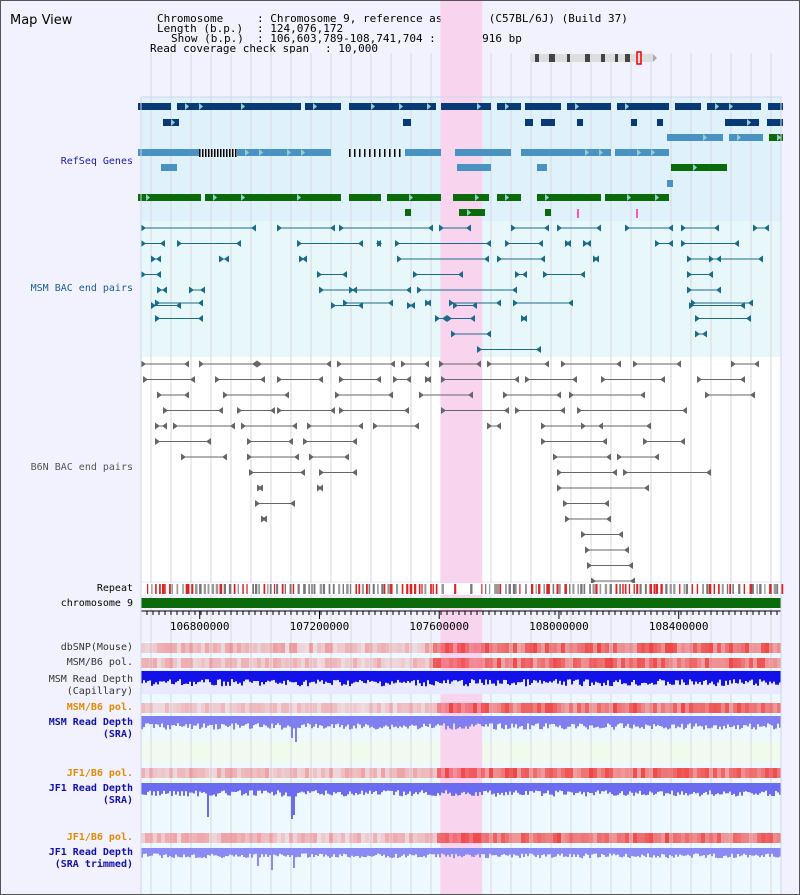 Image resolution: width=800 pixels, height=895 pixels. Describe the element at coordinates (537, 58) in the screenshot. I see `ideogram-band` at that location.